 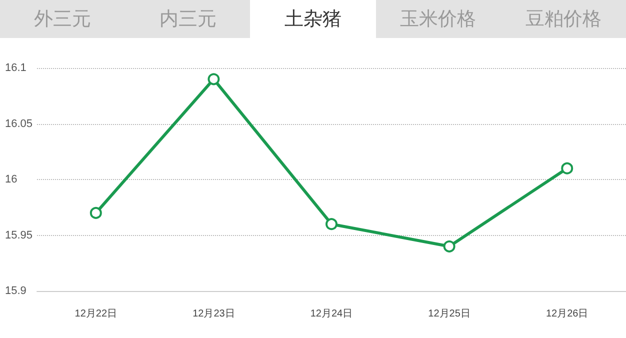 I want to click on text: 土杂猪, so click(x=313, y=19).